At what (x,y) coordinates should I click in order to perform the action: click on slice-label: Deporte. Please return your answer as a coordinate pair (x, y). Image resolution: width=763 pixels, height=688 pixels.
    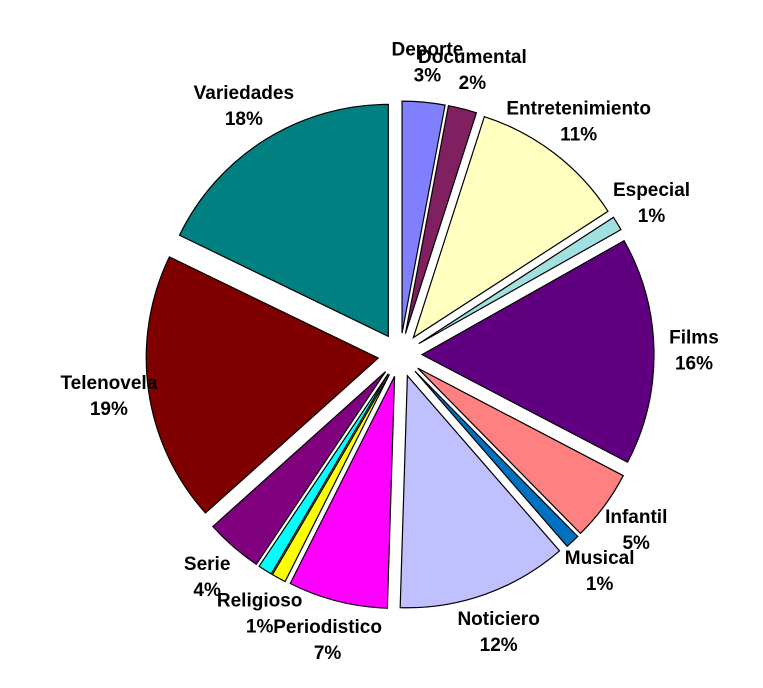
    Looking at the image, I should click on (427, 49).